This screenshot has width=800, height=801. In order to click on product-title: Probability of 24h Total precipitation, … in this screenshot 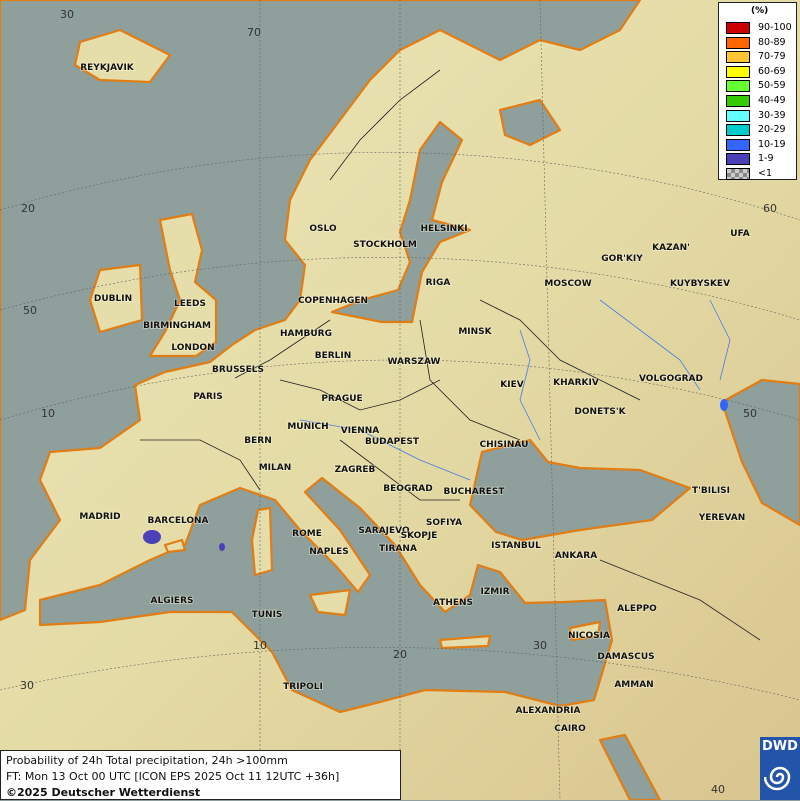, I will do `click(147, 760)`.